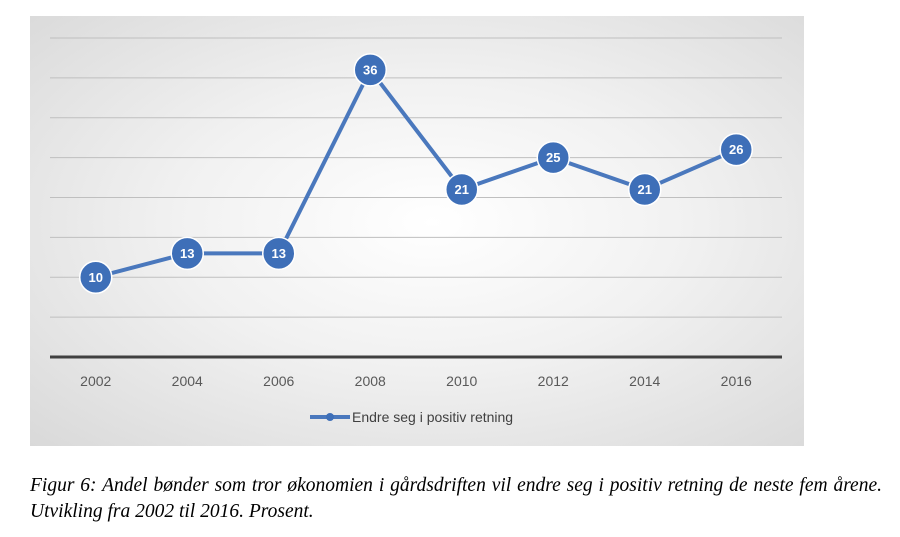 The height and width of the screenshot is (537, 900). What do you see at coordinates (644, 381) in the screenshot?
I see `x-tick-label: 2014` at bounding box center [644, 381].